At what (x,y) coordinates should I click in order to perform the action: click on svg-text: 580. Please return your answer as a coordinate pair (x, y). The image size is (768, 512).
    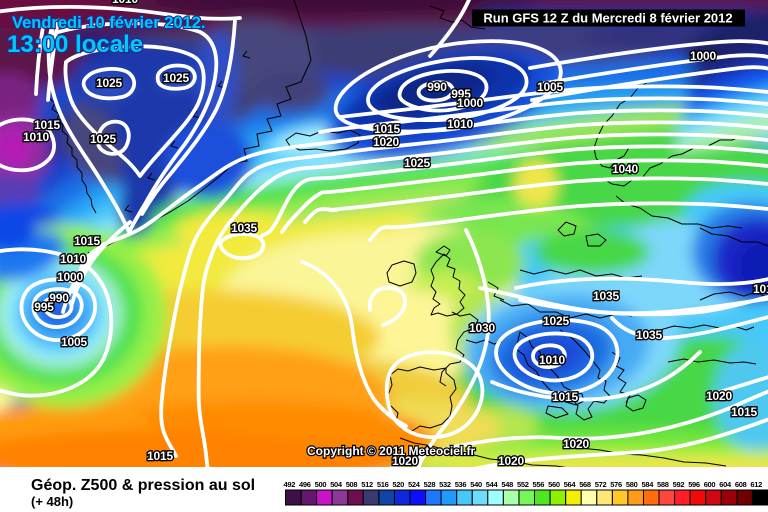
    Looking at the image, I should click on (632, 484).